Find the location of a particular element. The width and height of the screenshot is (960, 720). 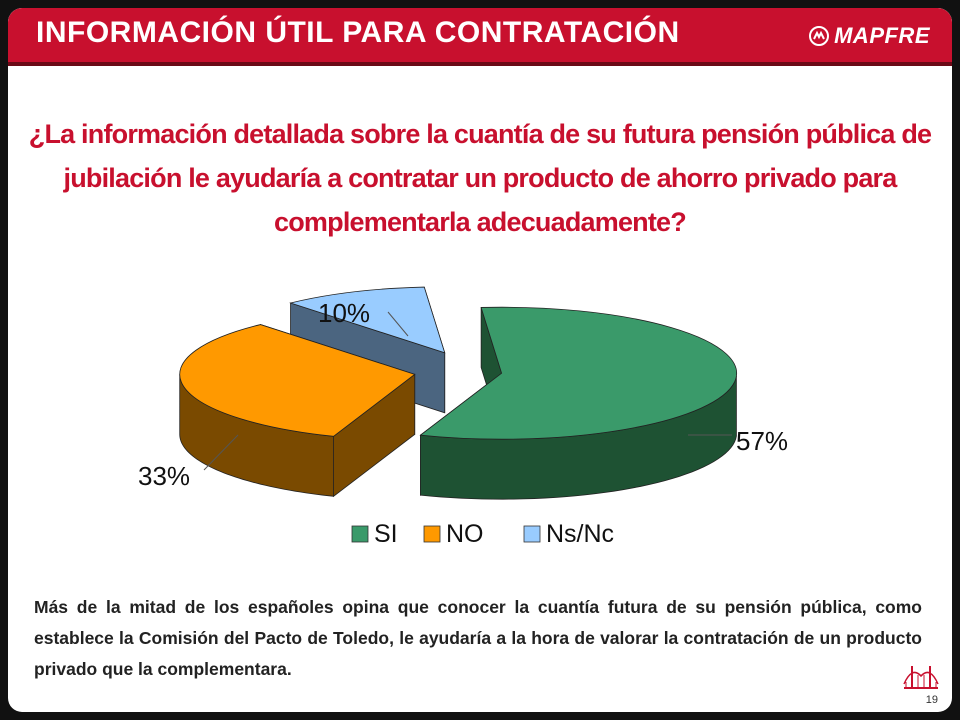

mapfre-logo-icon is located at coordinates (819, 36).